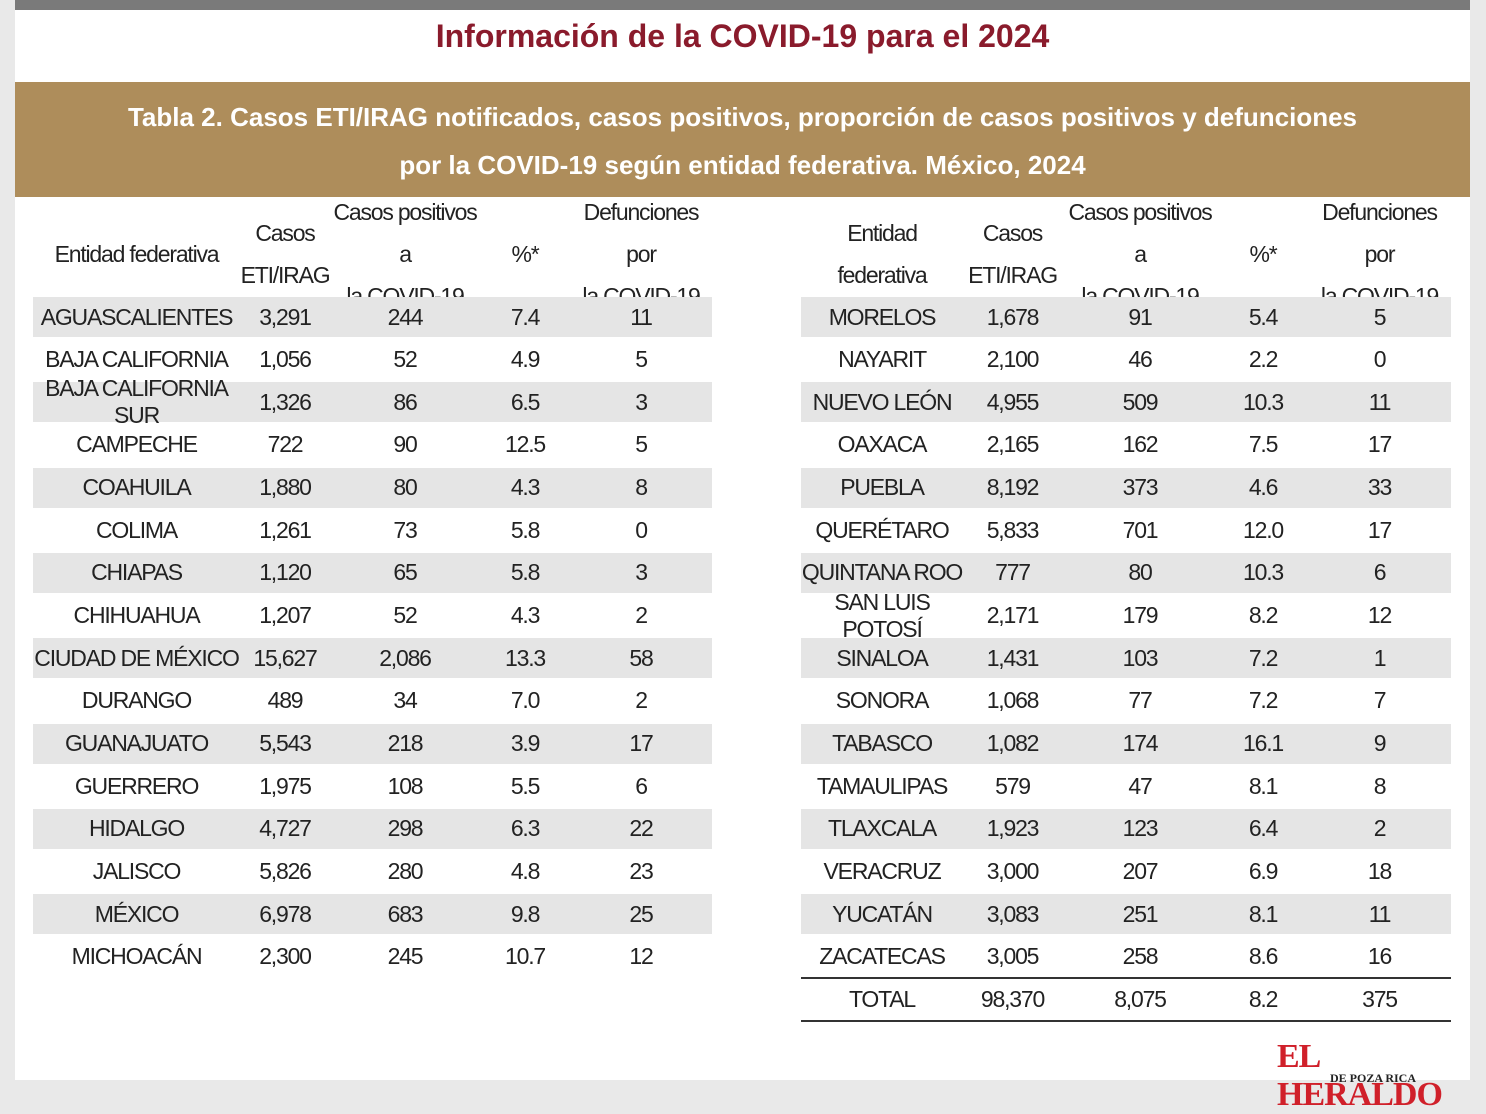 Image resolution: width=1486 pixels, height=1114 pixels. What do you see at coordinates (1012, 233) in the screenshot?
I see `header-text: Casos` at bounding box center [1012, 233].